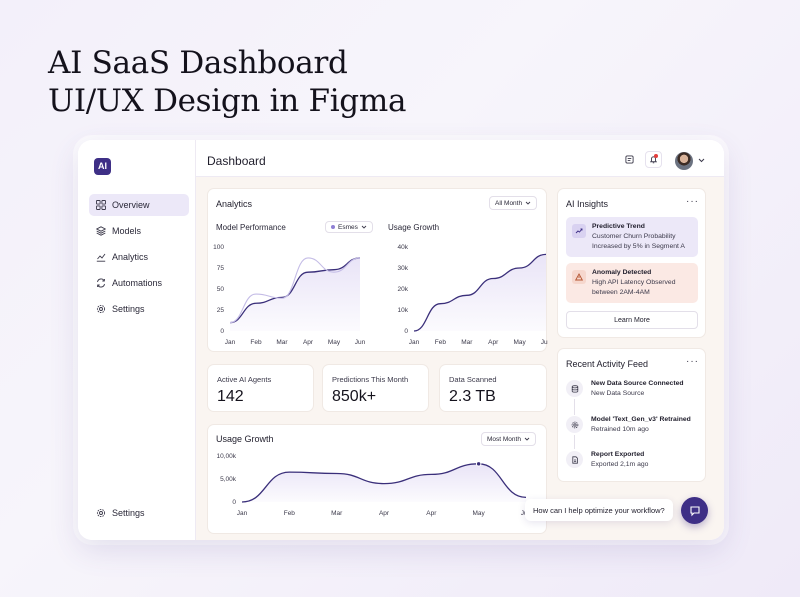  What do you see at coordinates (574, 407) in the screenshot?
I see `timeline-connector` at bounding box center [574, 407].